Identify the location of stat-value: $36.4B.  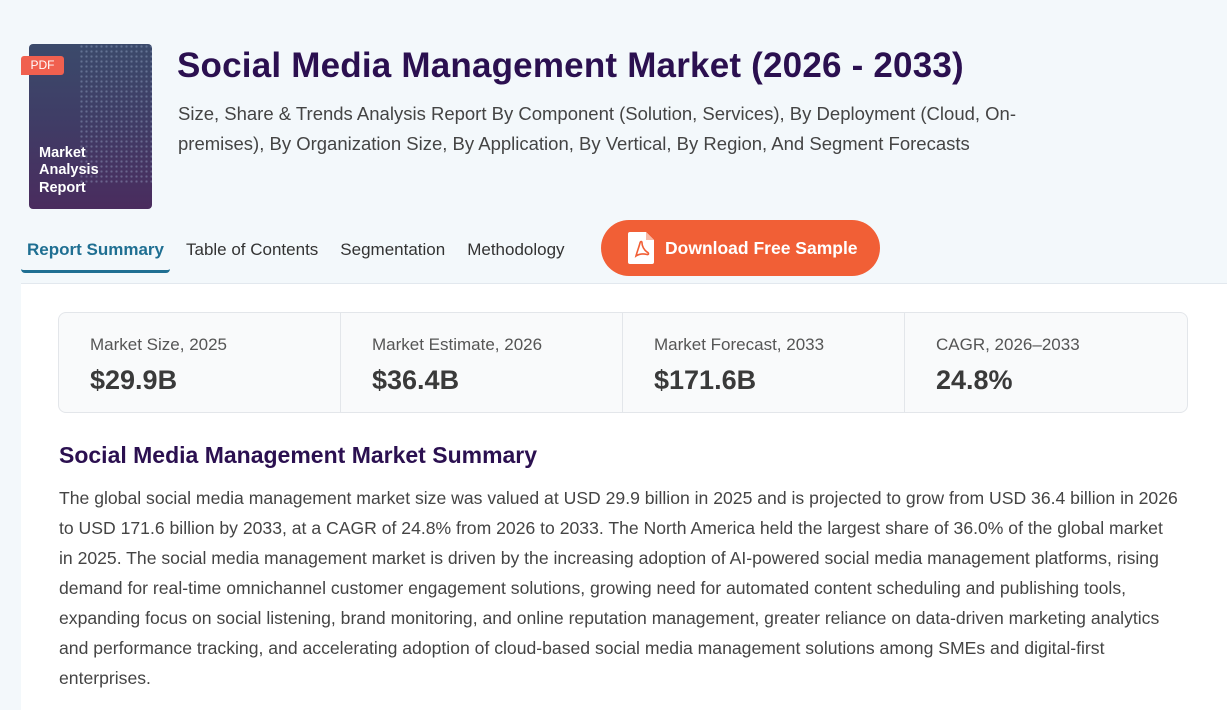
(416, 380).